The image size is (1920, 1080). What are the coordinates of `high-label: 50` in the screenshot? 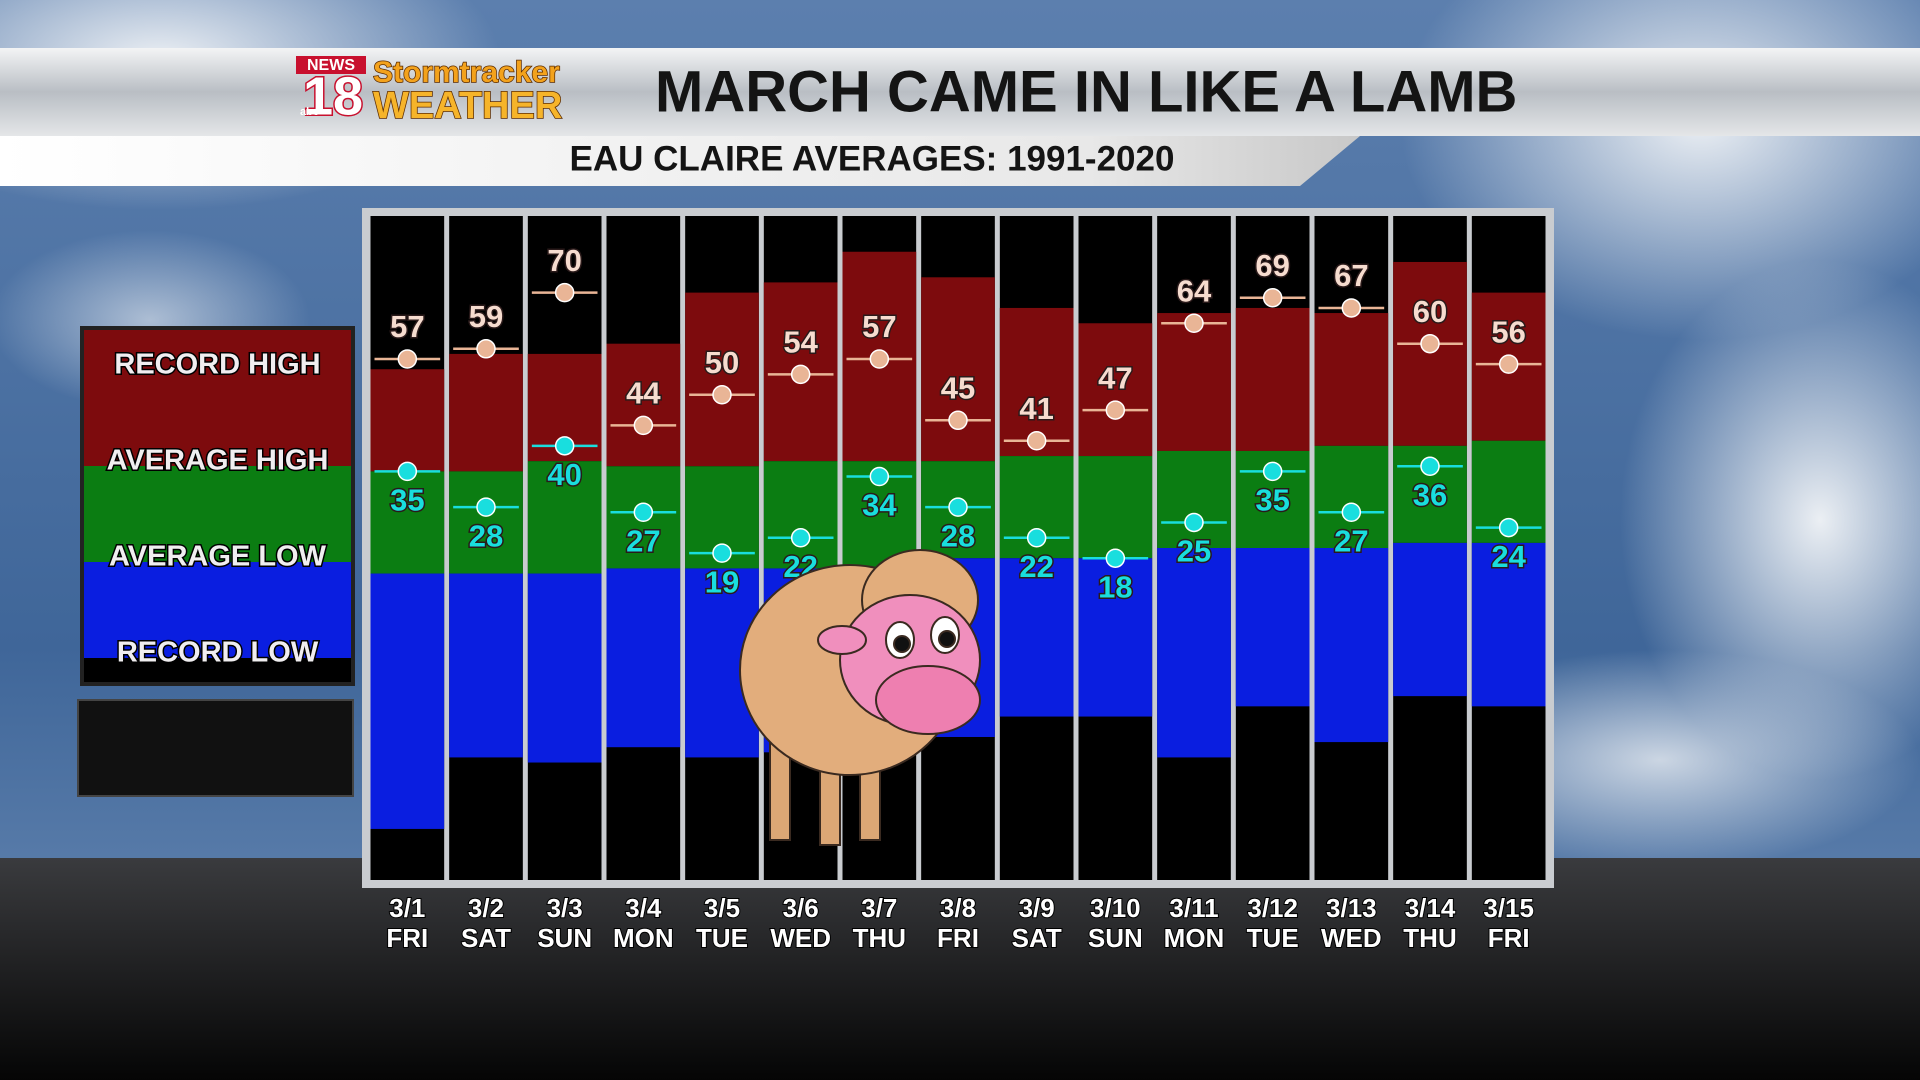 It's located at (722, 362).